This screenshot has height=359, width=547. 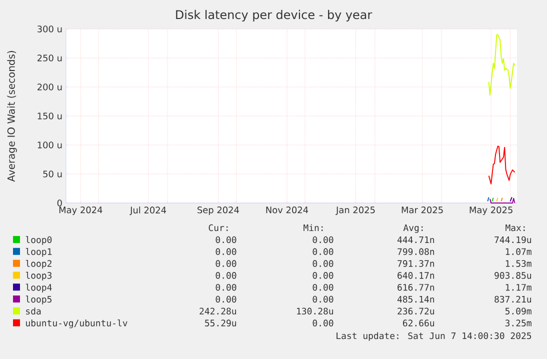 I want to click on y-tick-label: 200 u, so click(x=49, y=87).